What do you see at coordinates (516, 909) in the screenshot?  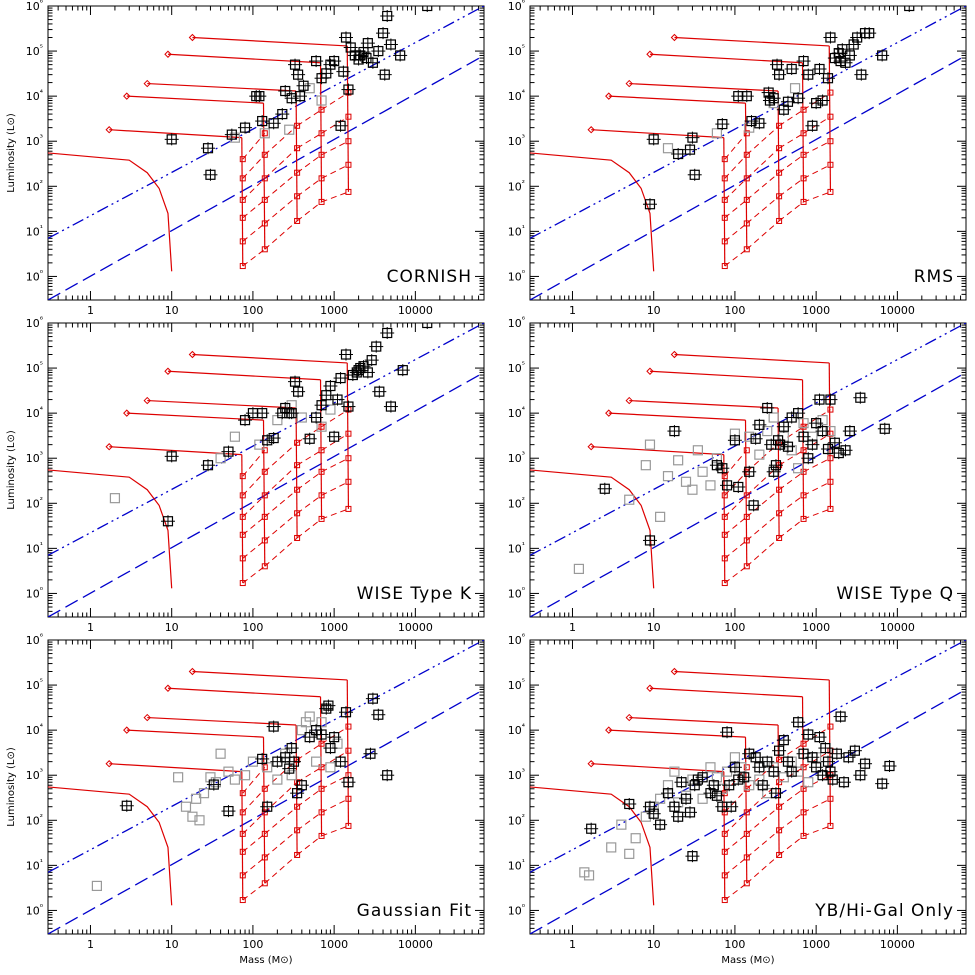 I see `y-tick-label: 10⁰` at bounding box center [516, 909].